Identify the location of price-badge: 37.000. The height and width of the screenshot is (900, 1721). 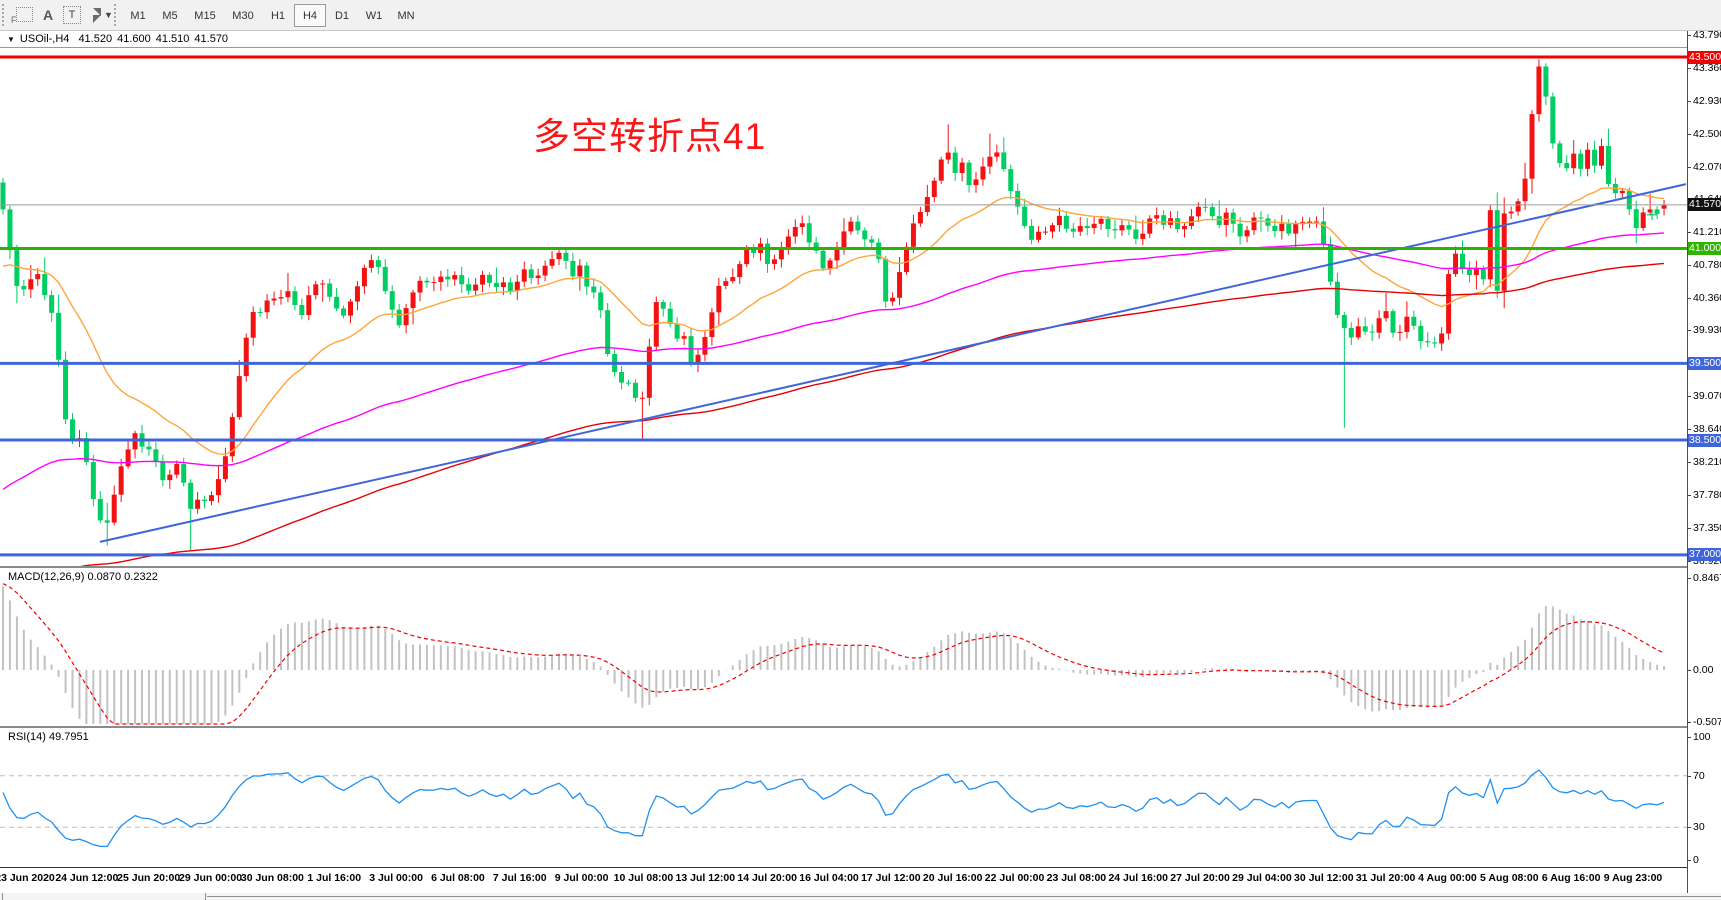
(1704, 555).